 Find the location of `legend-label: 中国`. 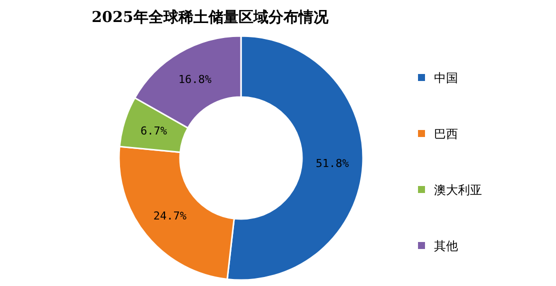

legend-label: 中国 is located at coordinates (446, 78).